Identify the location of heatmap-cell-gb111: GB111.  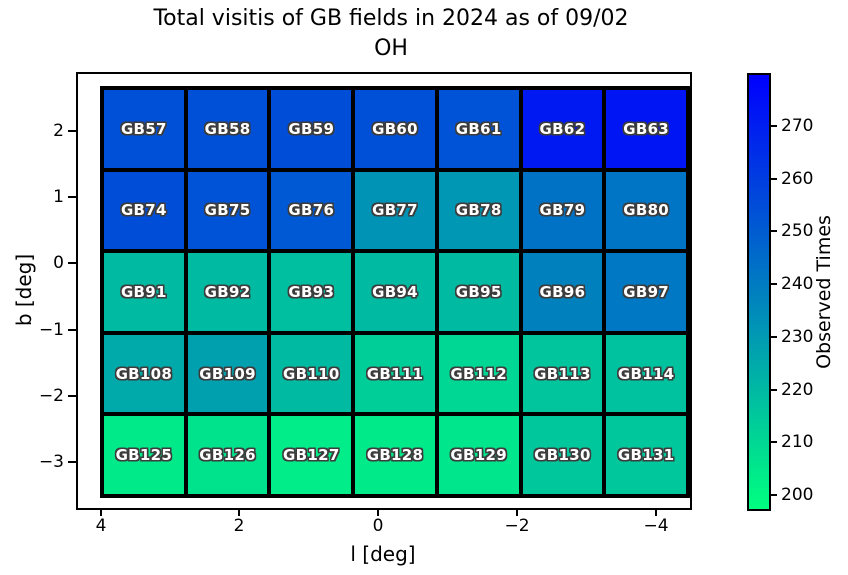
(395, 373).